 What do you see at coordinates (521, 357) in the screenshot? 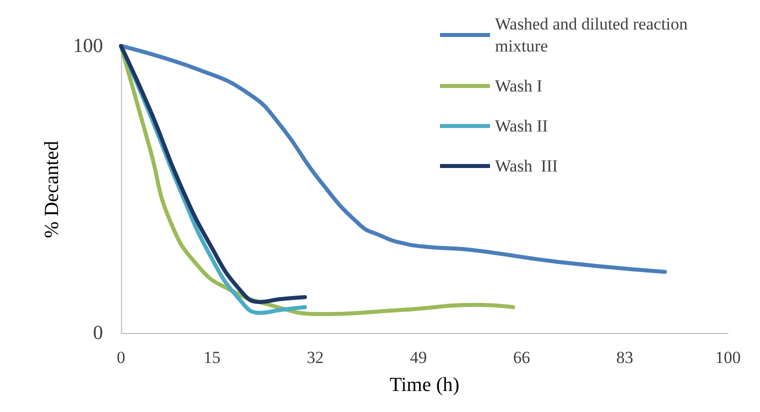
I see `x-tick-label: 66` at bounding box center [521, 357].